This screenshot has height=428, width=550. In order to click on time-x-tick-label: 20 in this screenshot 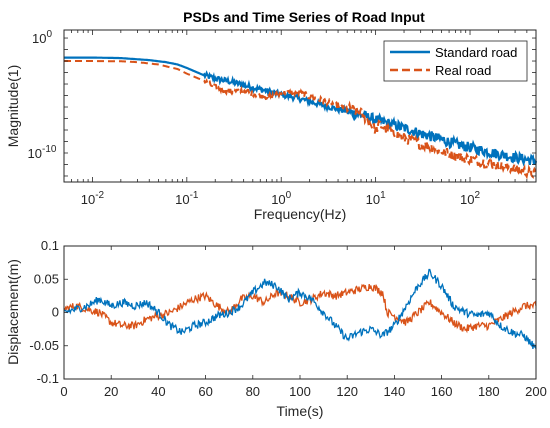, I will do `click(111, 391)`.